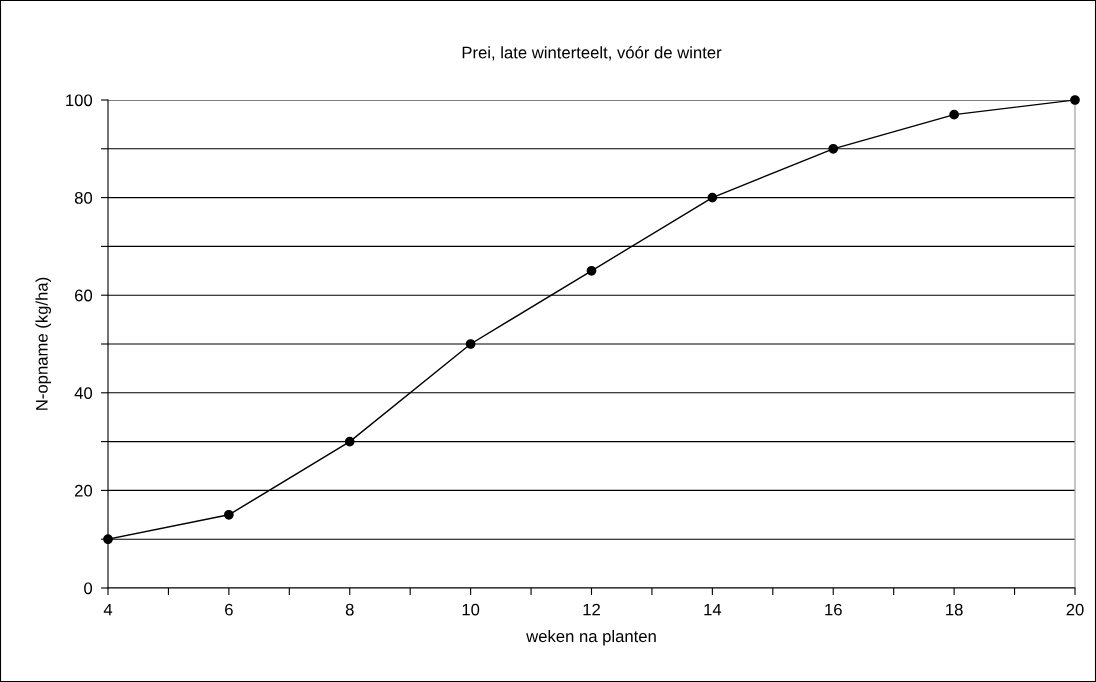  What do you see at coordinates (592, 53) in the screenshot?
I see `chart-title: Prei, late winterteelt, vóór de winter` at bounding box center [592, 53].